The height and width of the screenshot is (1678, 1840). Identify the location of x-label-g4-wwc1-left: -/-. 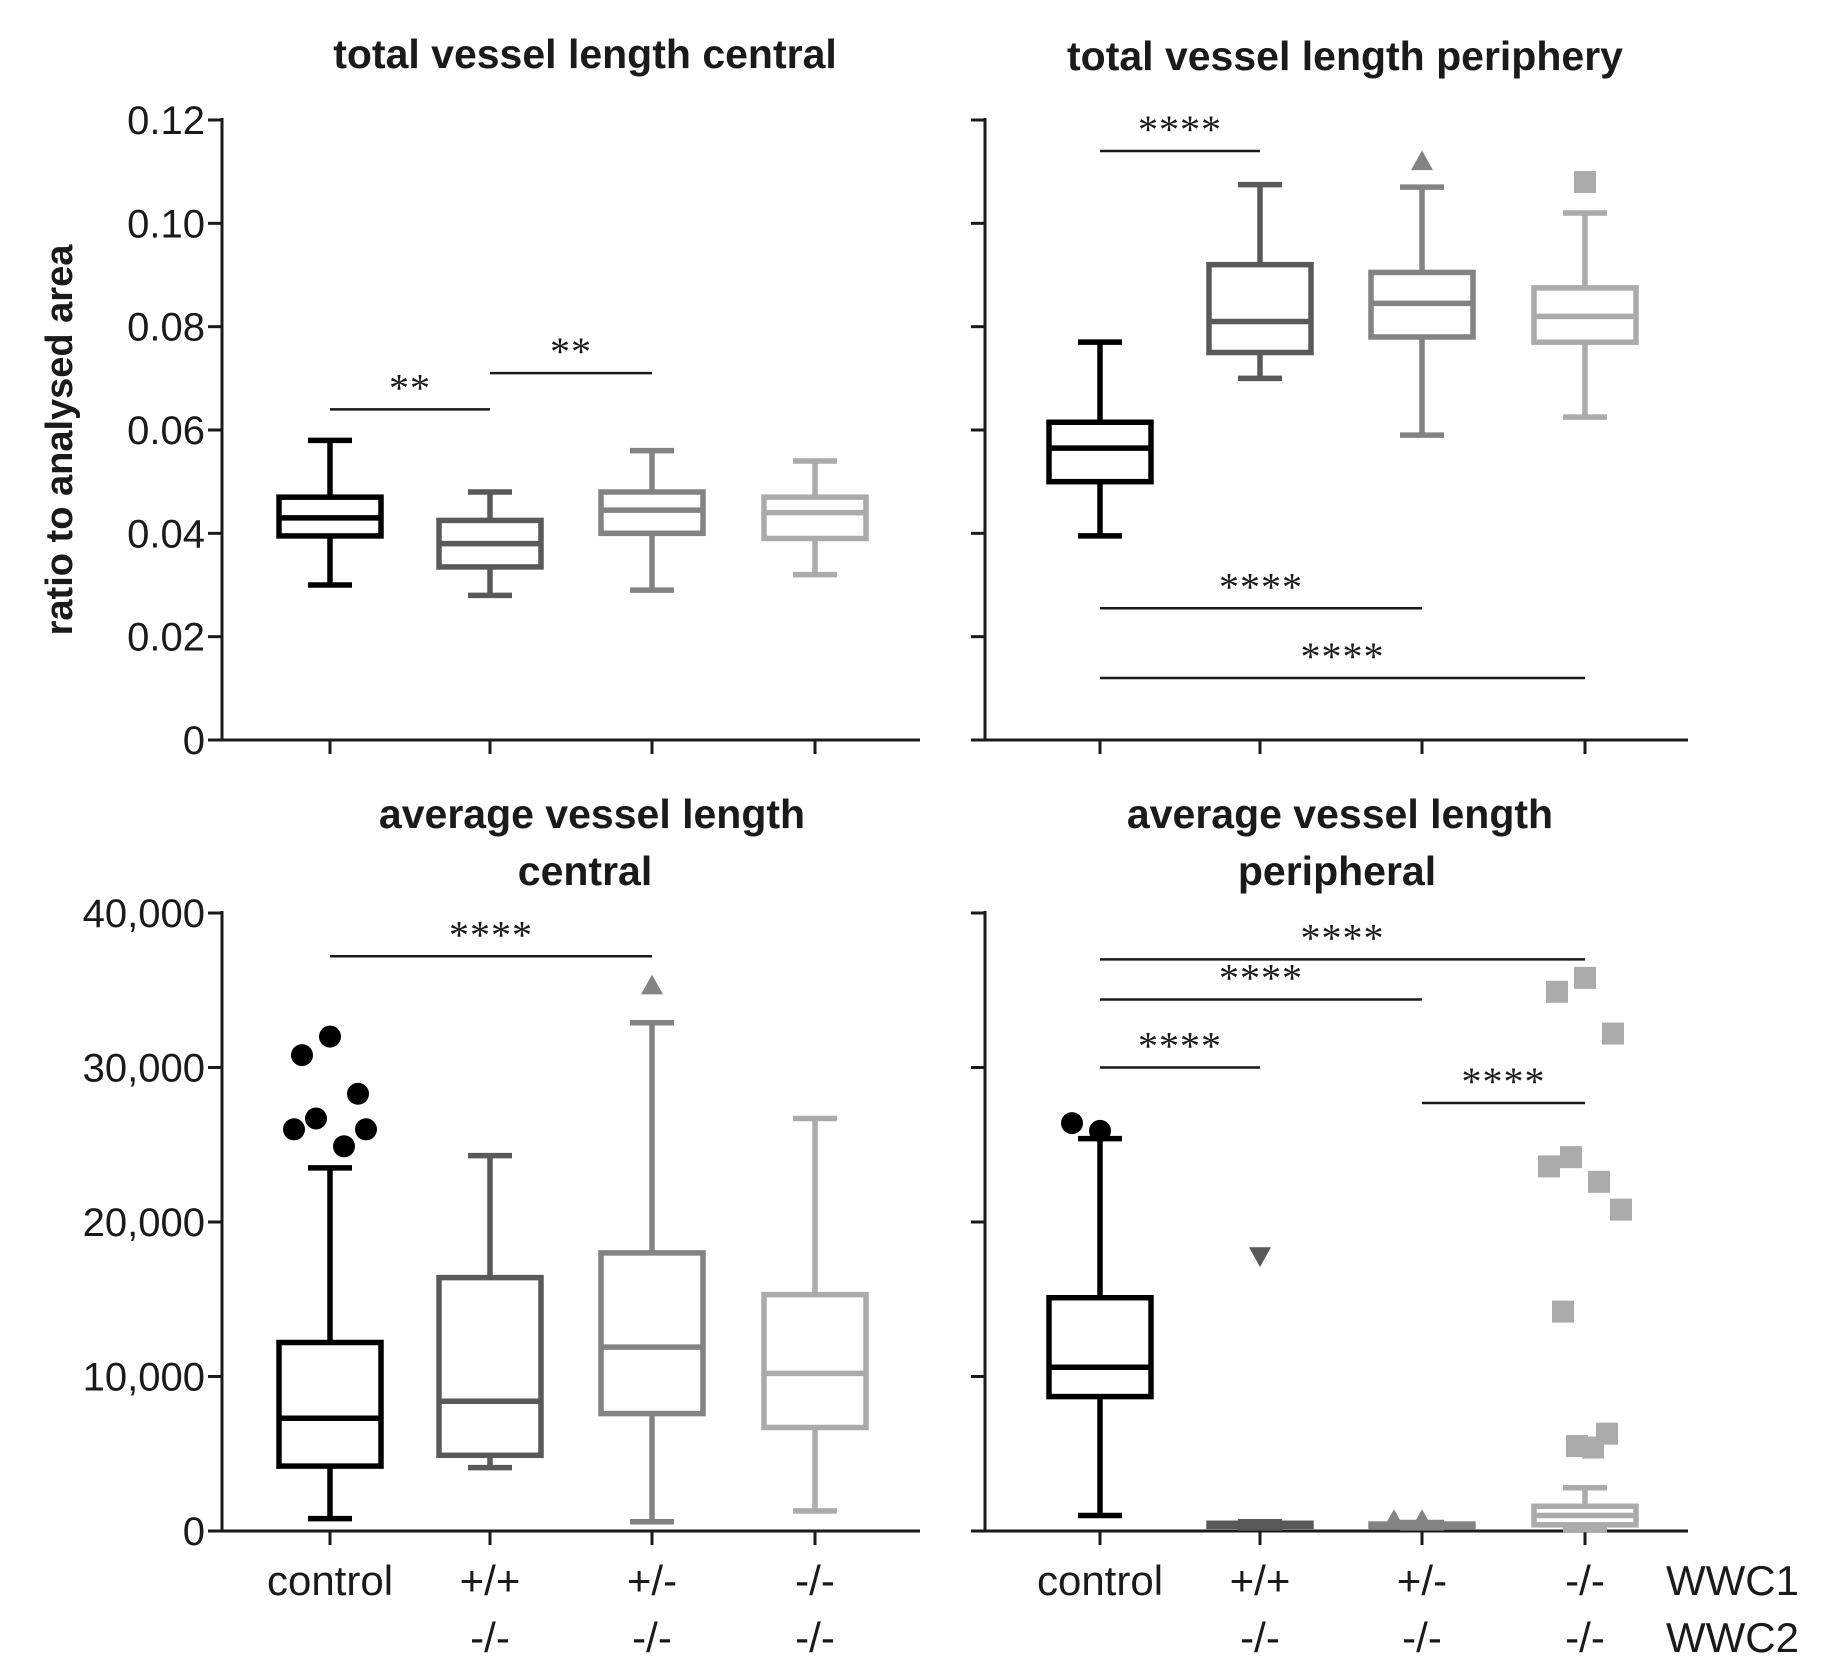
(815, 1580).